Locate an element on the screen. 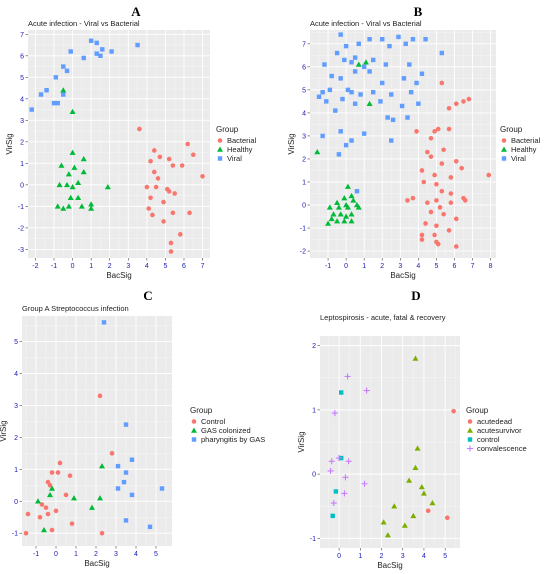  panel-title: Group A Streptococcus infection is located at coordinates (75, 308).